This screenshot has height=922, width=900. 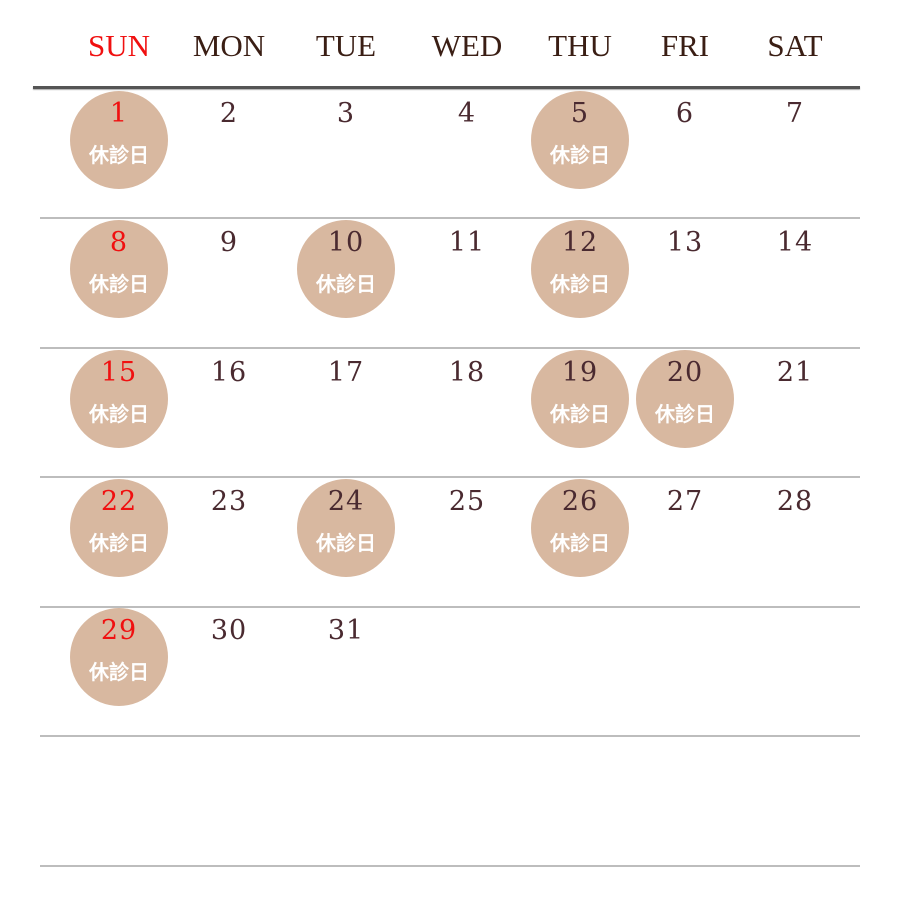 What do you see at coordinates (795, 528) in the screenshot?
I see `day-cell: 28` at bounding box center [795, 528].